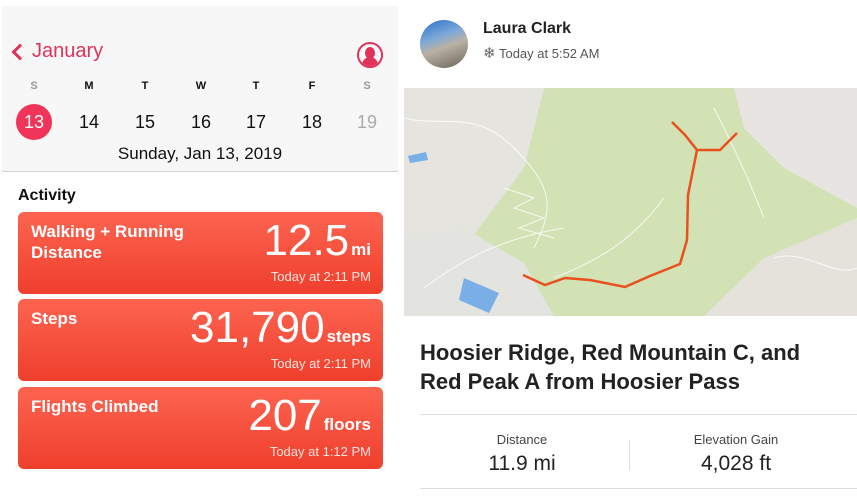  What do you see at coordinates (201, 86) in the screenshot?
I see `weekday: W` at bounding box center [201, 86].